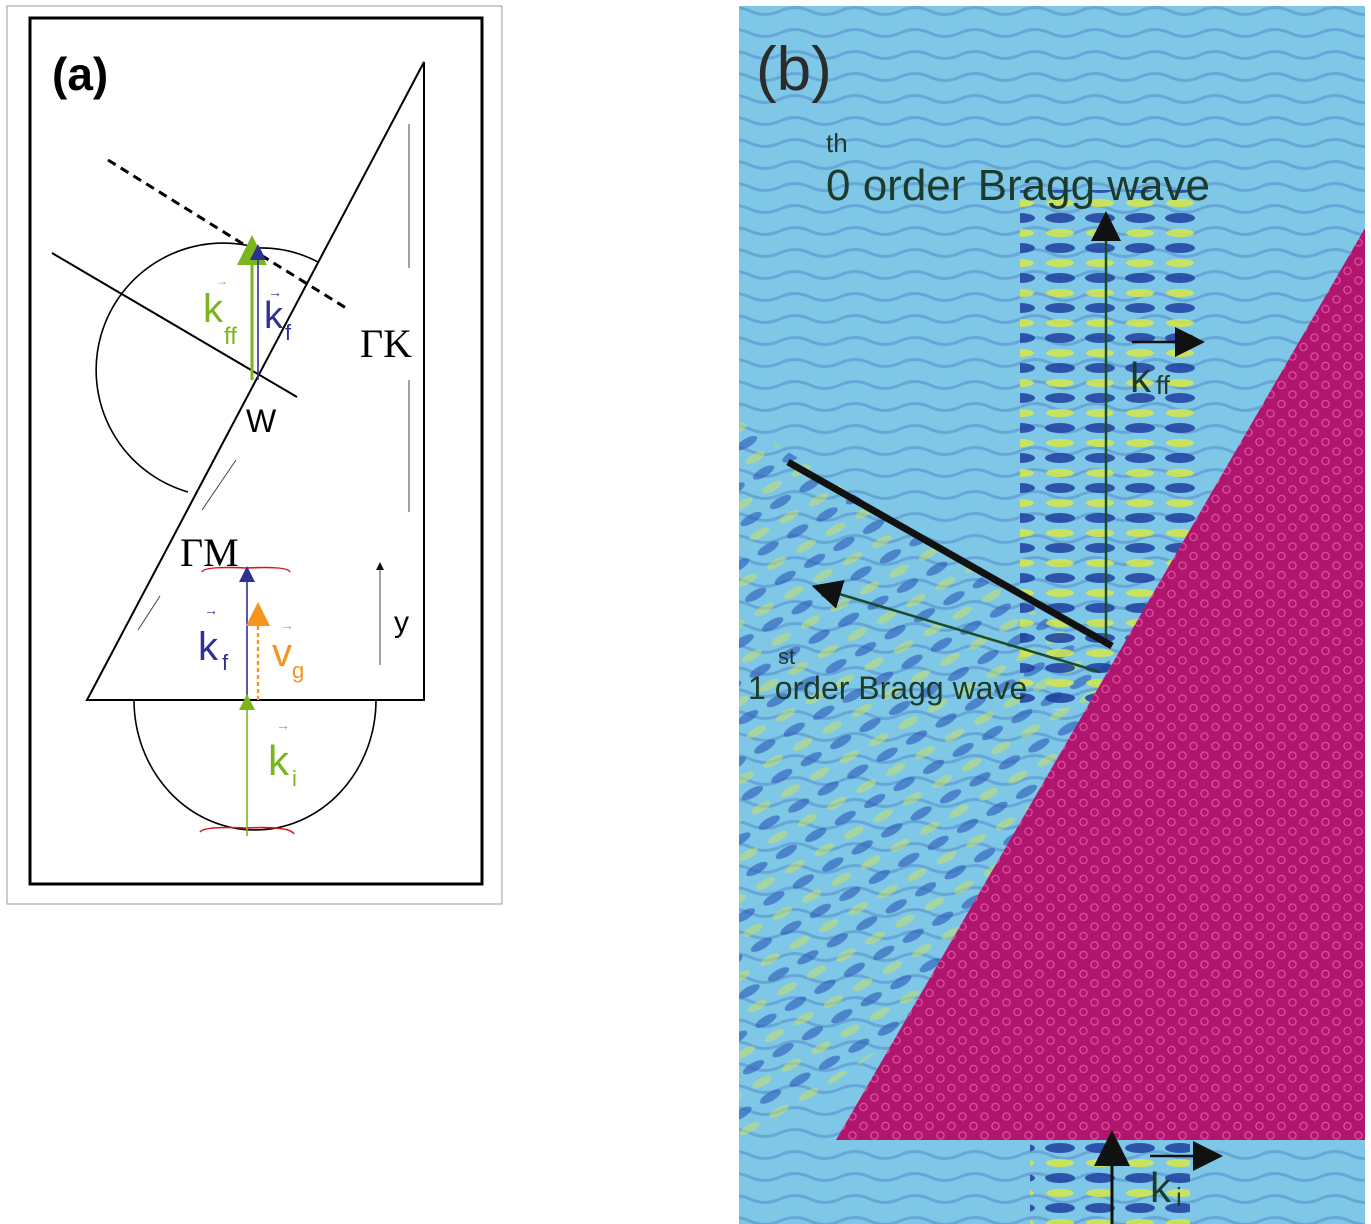 This screenshot has width=1371, height=1224. I want to click on first-sup: st, so click(786, 656).